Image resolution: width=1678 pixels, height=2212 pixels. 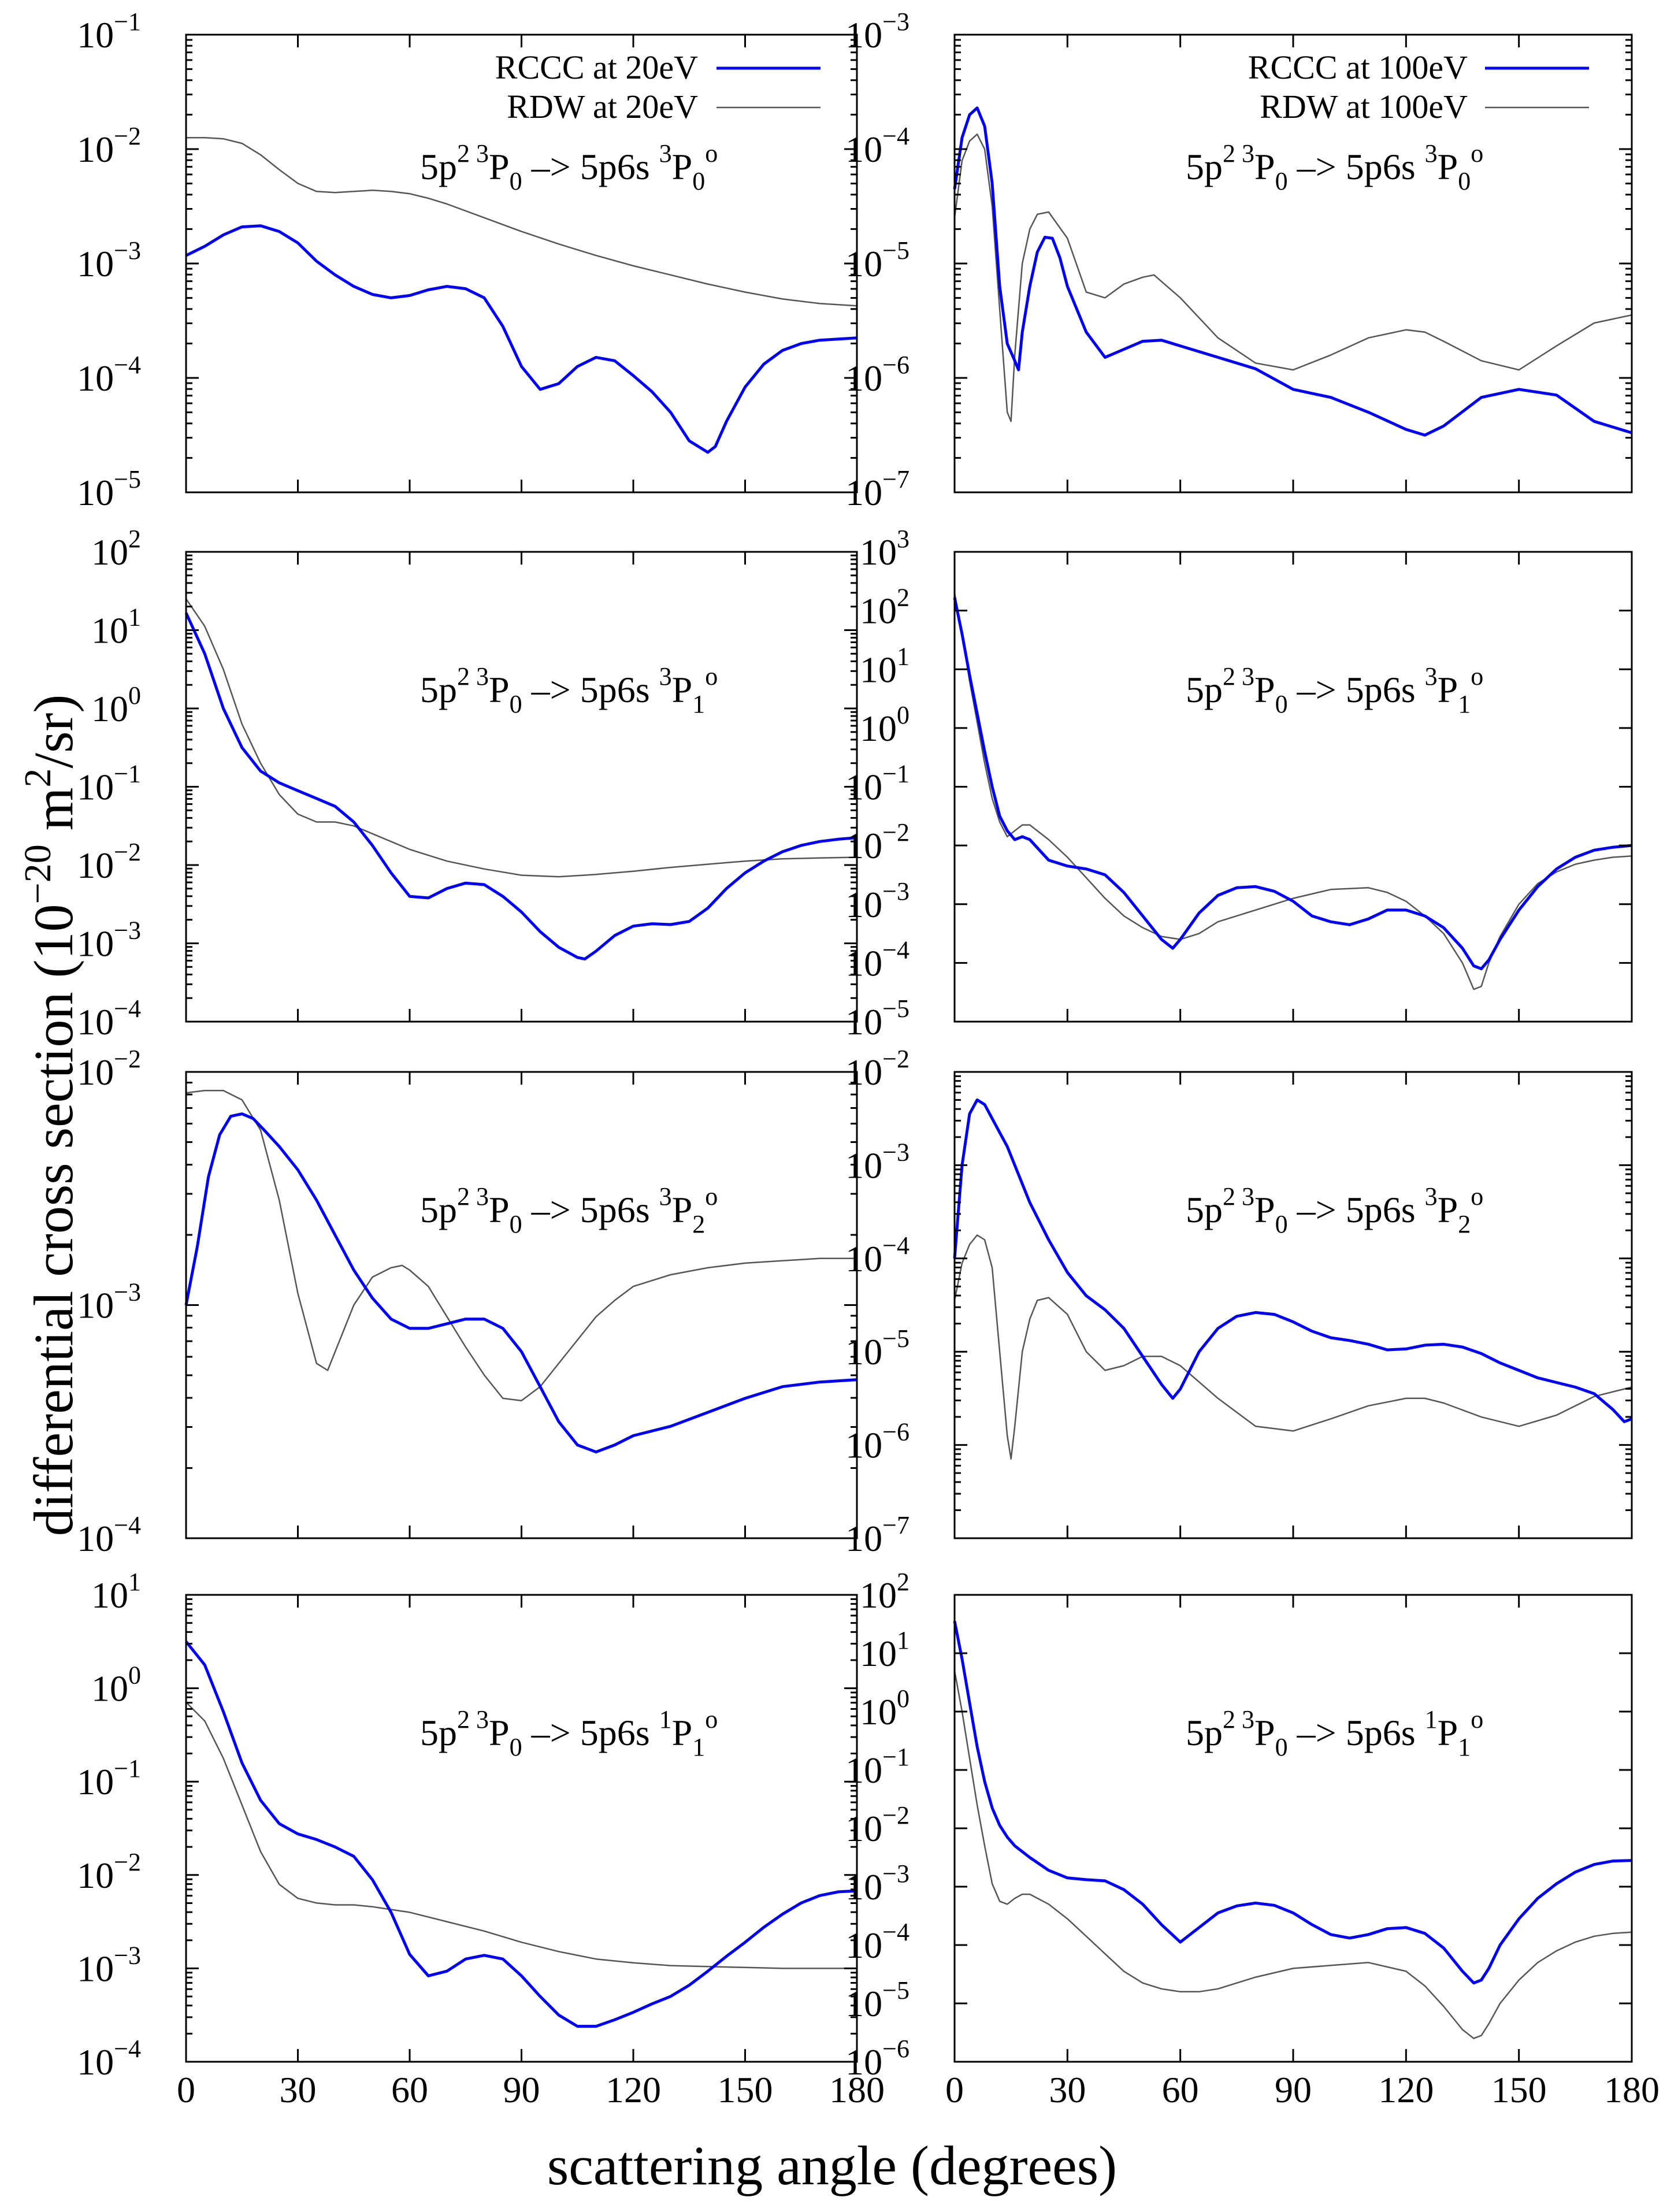 I want to click on x-tick-label-panel-6: 0, so click(x=186, y=2089).